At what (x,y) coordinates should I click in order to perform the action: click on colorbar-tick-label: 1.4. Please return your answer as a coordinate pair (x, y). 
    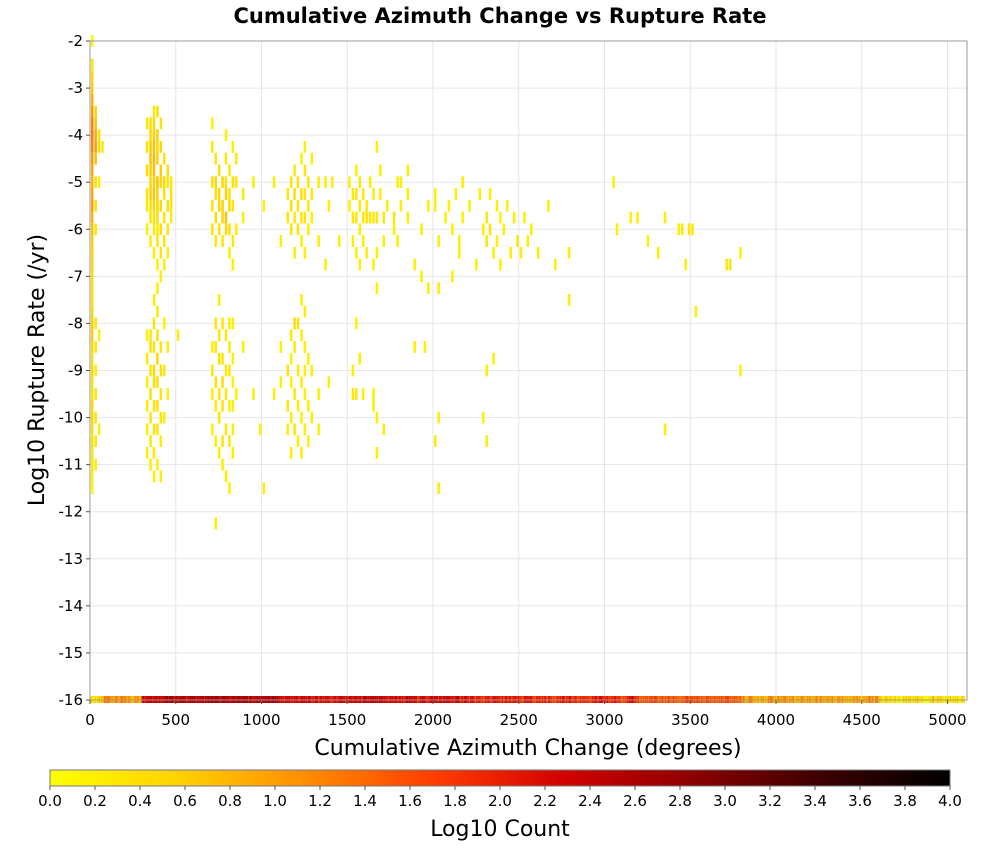
    Looking at the image, I should click on (365, 801).